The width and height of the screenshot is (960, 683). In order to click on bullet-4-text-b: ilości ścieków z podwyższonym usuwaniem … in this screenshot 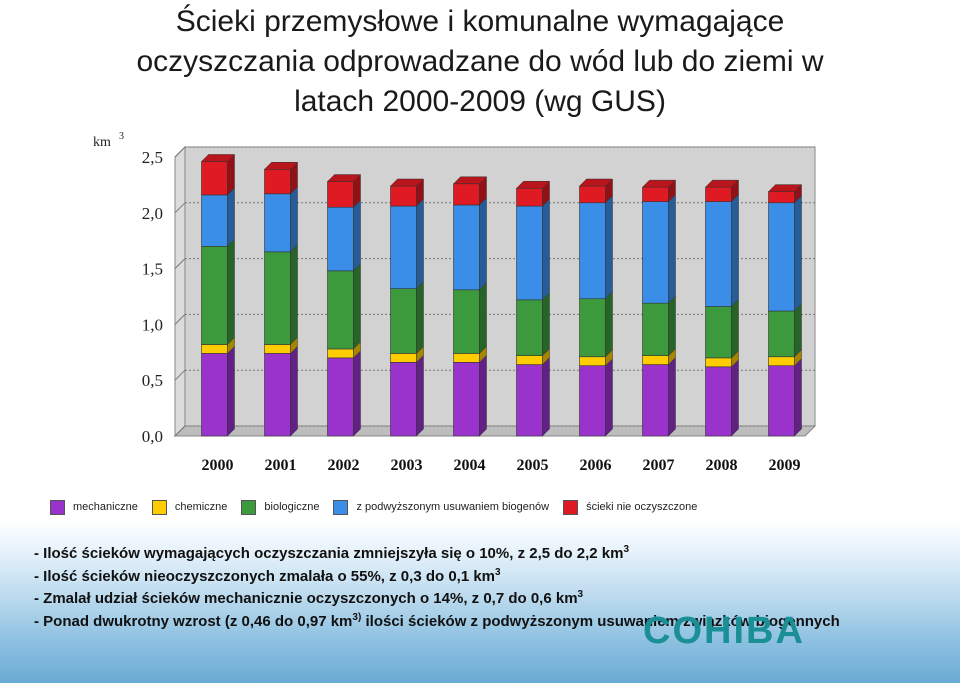, I will do `click(600, 621)`.